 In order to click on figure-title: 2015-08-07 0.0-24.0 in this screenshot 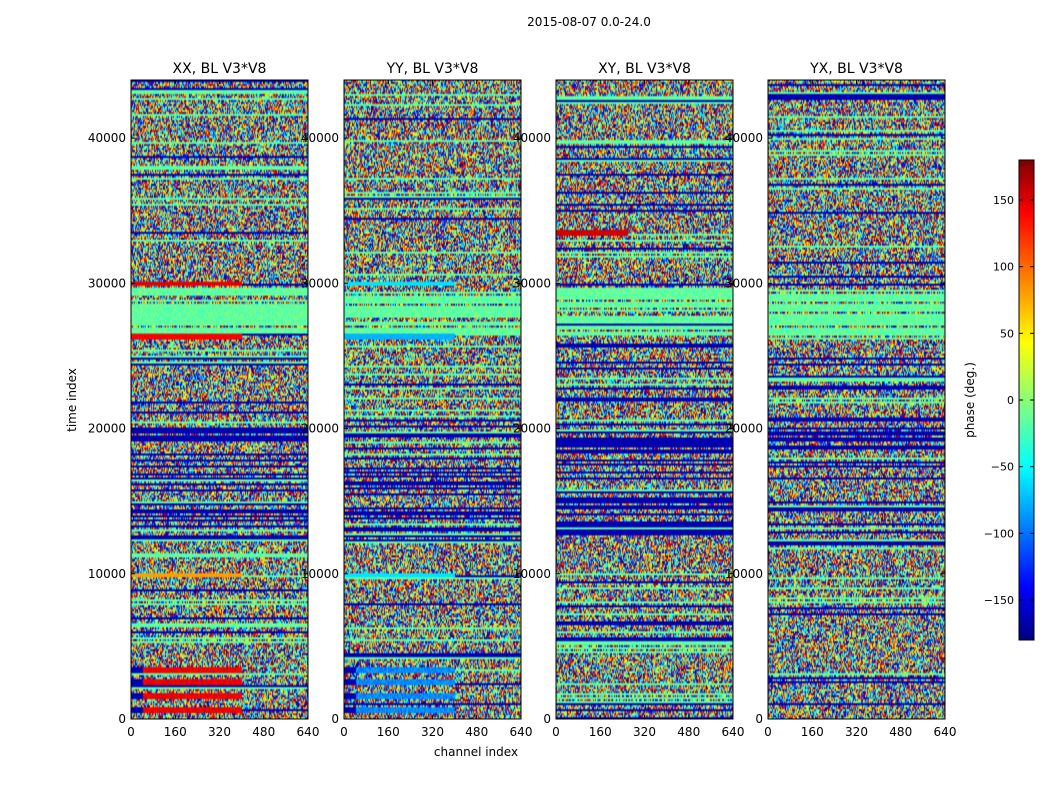, I will do `click(589, 22)`.